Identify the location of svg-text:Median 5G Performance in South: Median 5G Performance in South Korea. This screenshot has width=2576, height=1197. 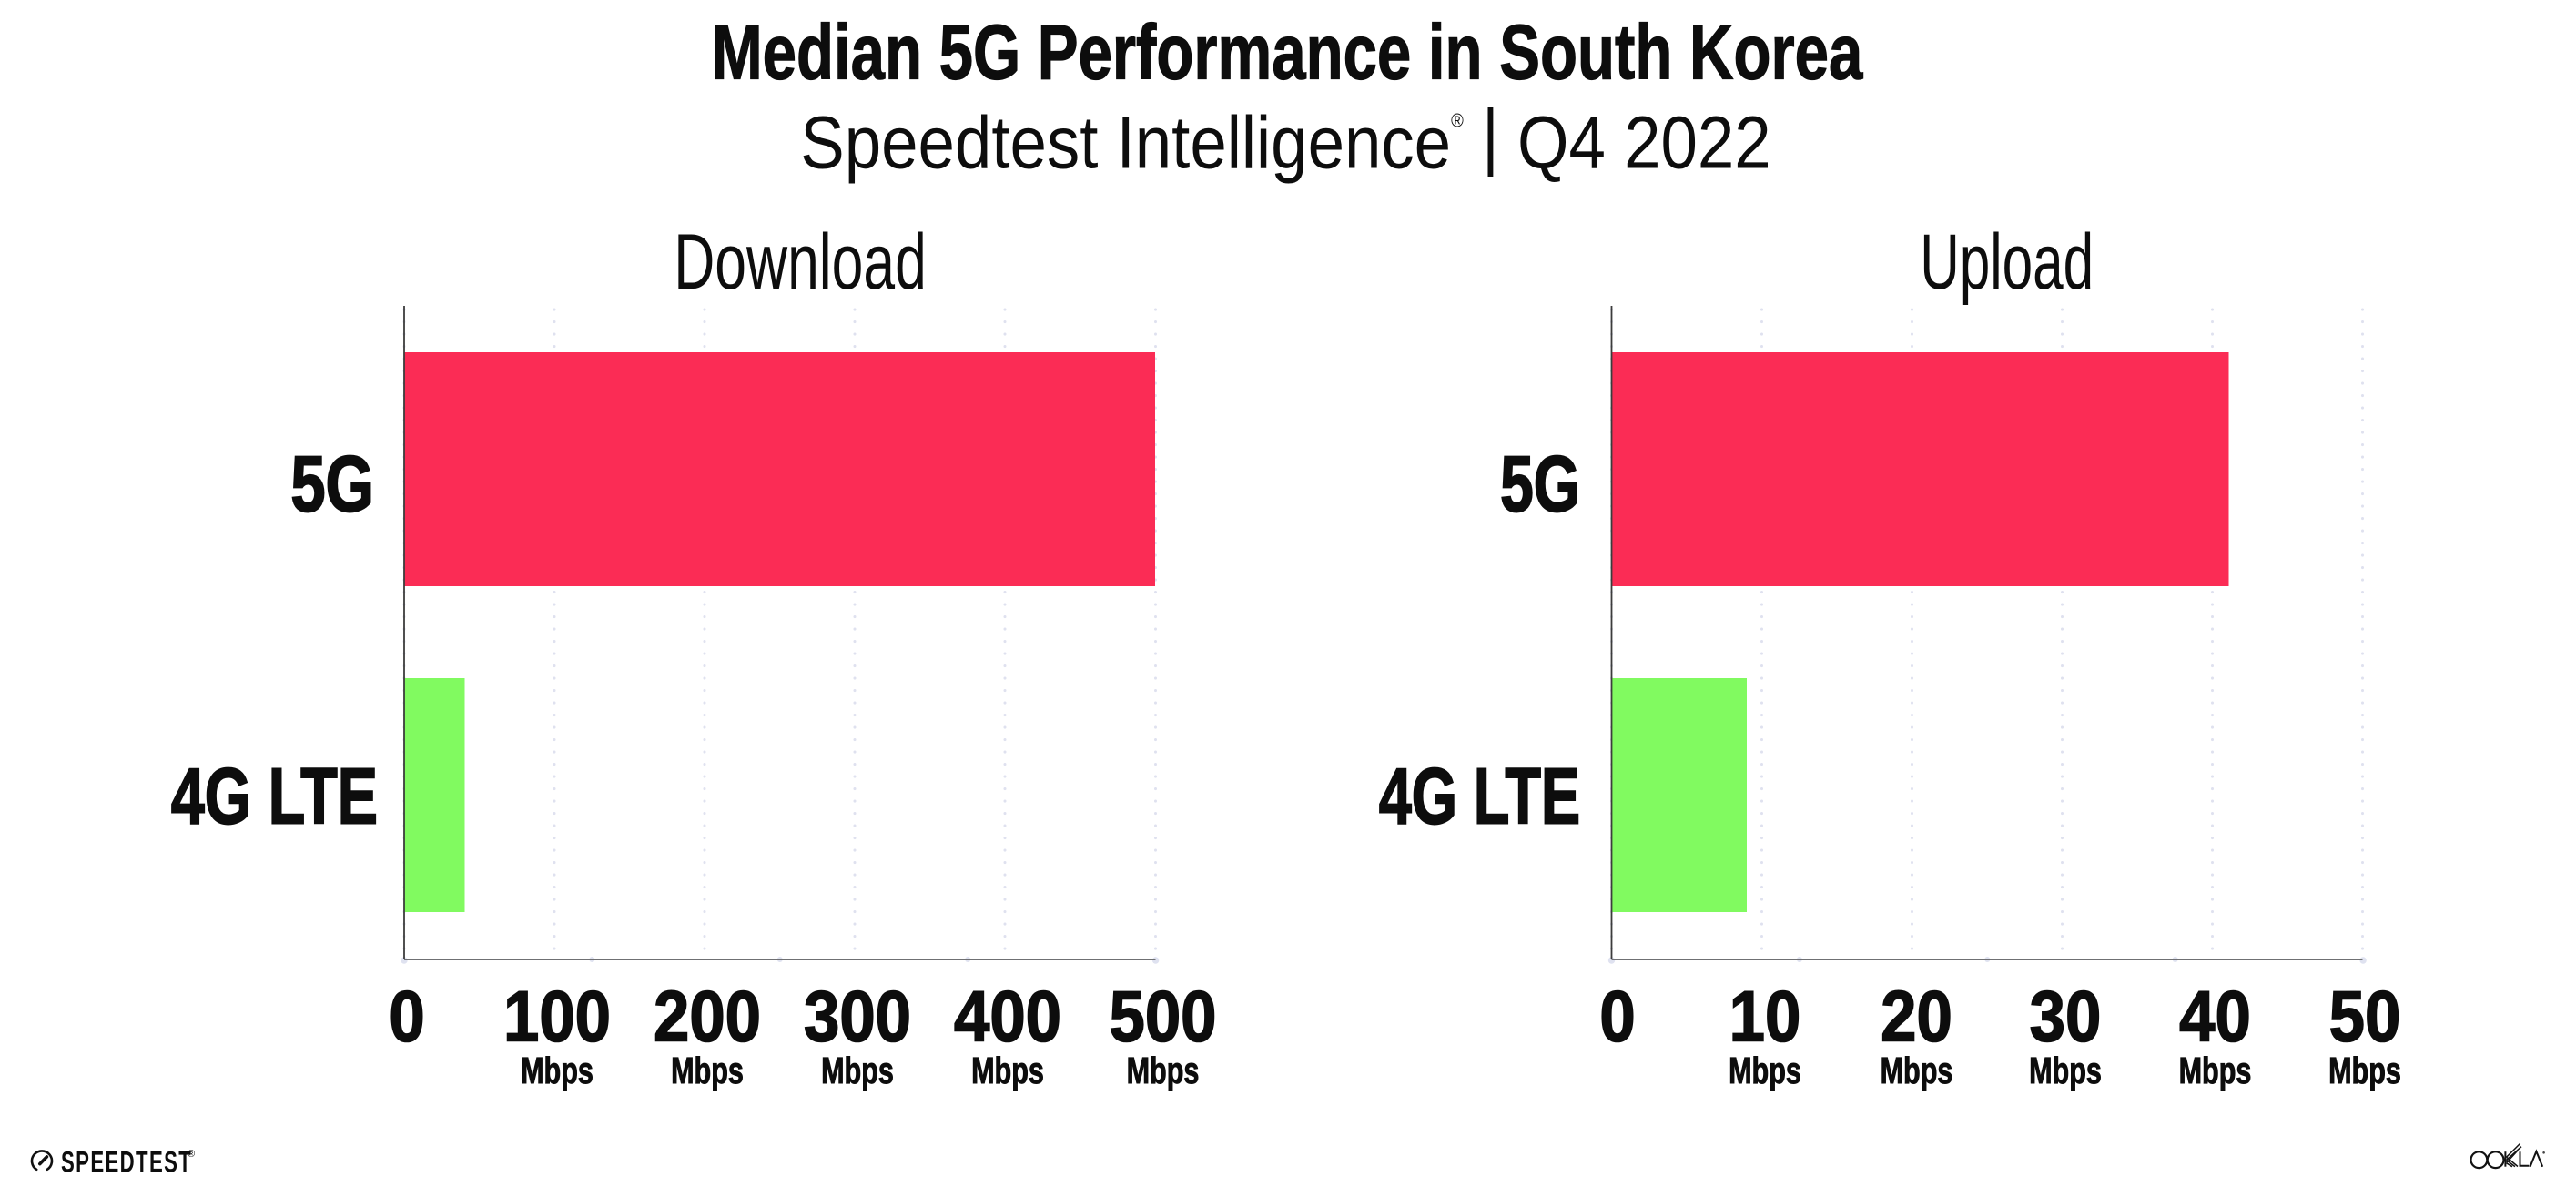
(1288, 53).